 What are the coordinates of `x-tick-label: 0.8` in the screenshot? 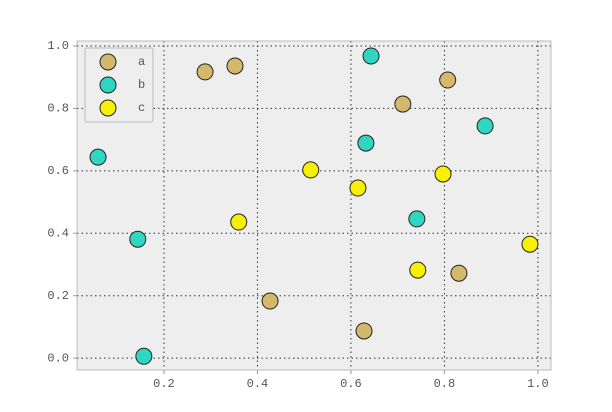 It's located at (445, 384).